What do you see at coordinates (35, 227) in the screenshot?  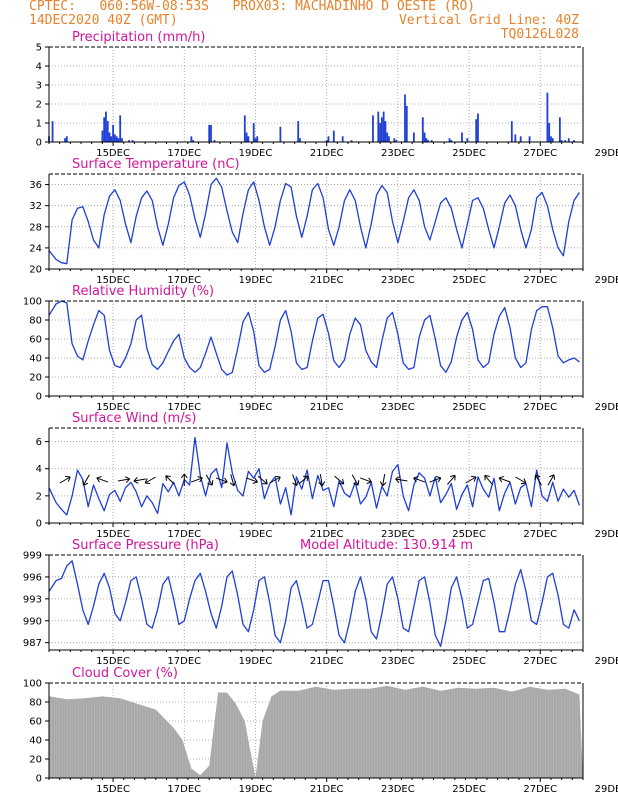 I see `y-tick-label: 28` at bounding box center [35, 227].